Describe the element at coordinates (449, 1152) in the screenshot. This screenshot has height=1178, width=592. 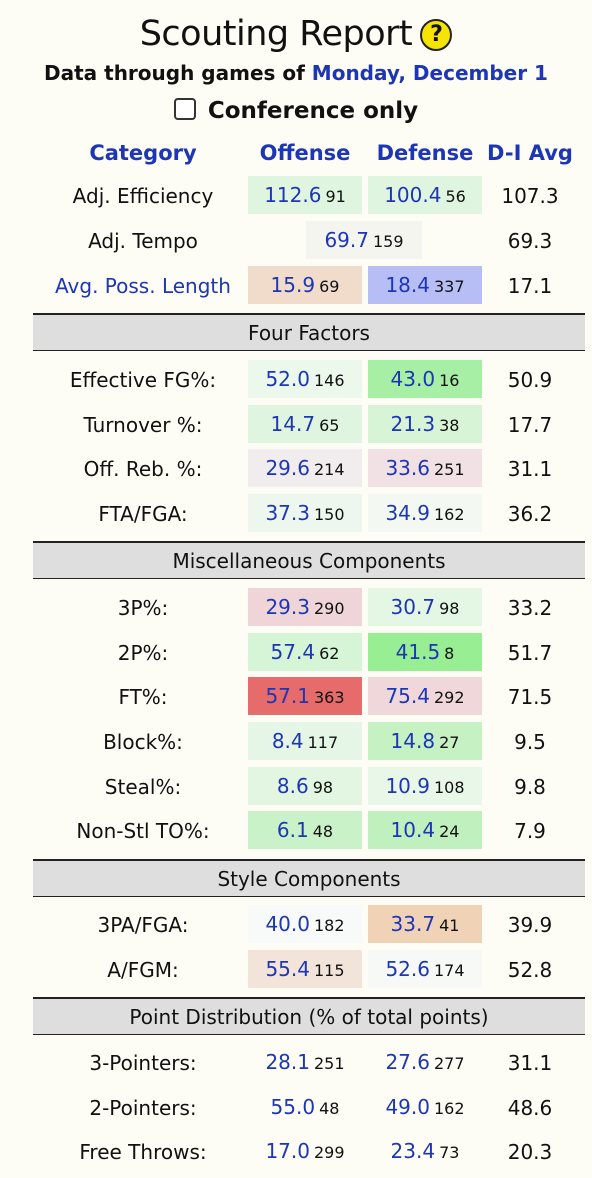
I see `defense-rank: 73` at that location.